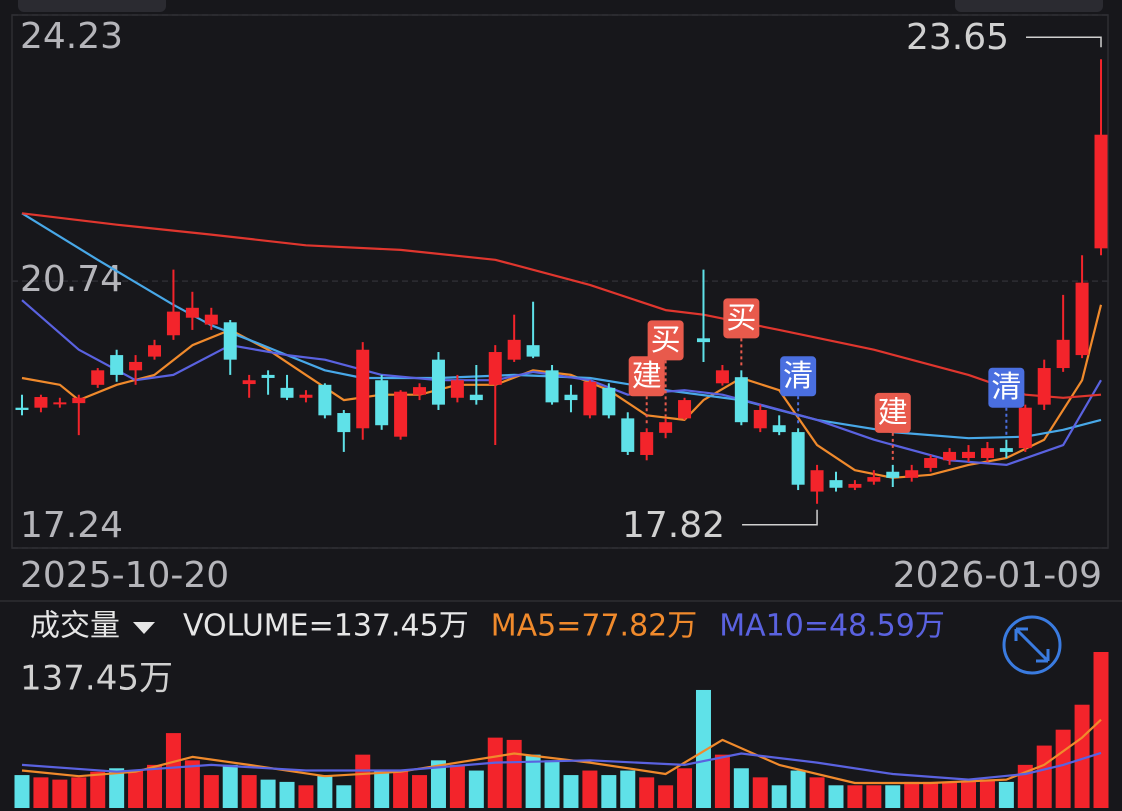 The height and width of the screenshot is (811, 1122). Describe the element at coordinates (75, 626) in the screenshot. I see `volume-title: 成交量` at that location.